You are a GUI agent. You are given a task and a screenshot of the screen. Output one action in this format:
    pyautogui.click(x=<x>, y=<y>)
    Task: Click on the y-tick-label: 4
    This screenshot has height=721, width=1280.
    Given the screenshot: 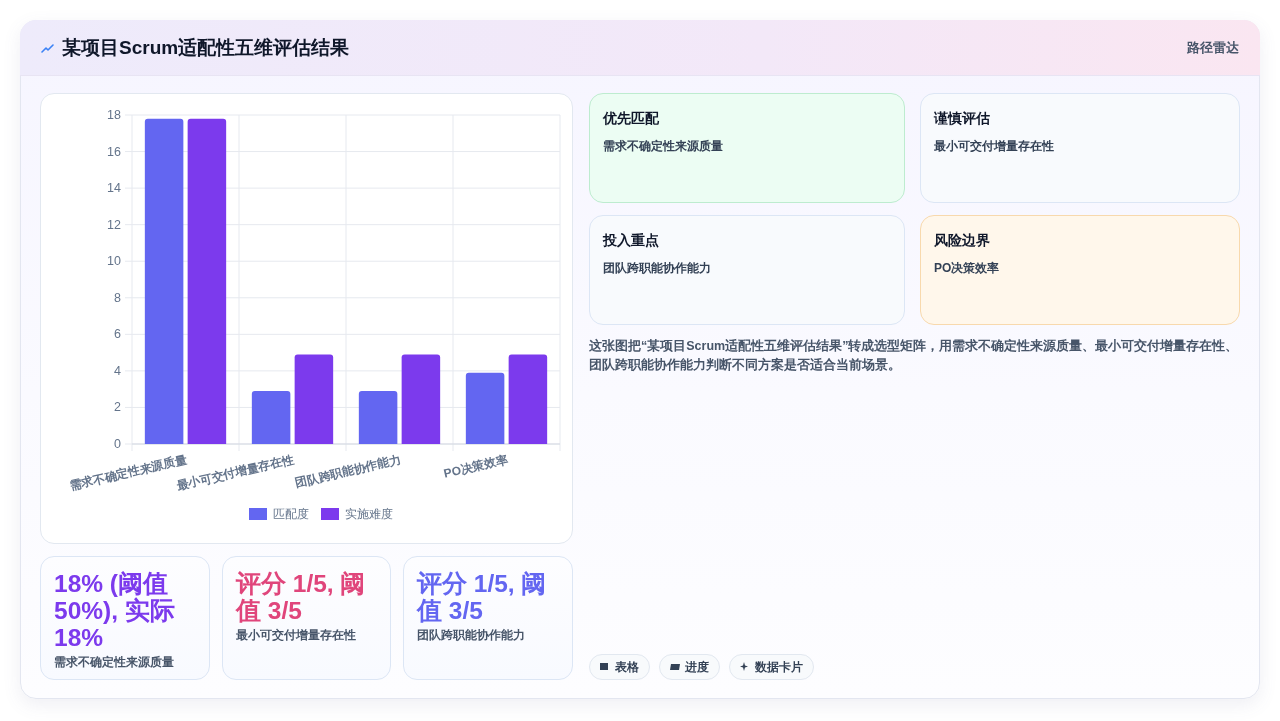 What is the action you would take?
    pyautogui.click(x=118, y=370)
    